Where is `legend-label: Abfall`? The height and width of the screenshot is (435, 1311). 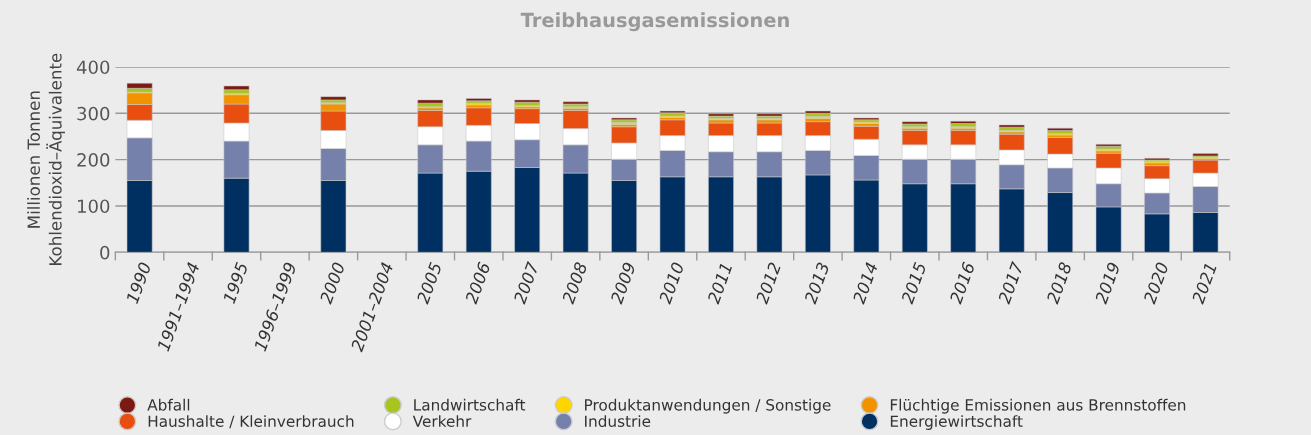
legend-label: Abfall is located at coordinates (168, 404).